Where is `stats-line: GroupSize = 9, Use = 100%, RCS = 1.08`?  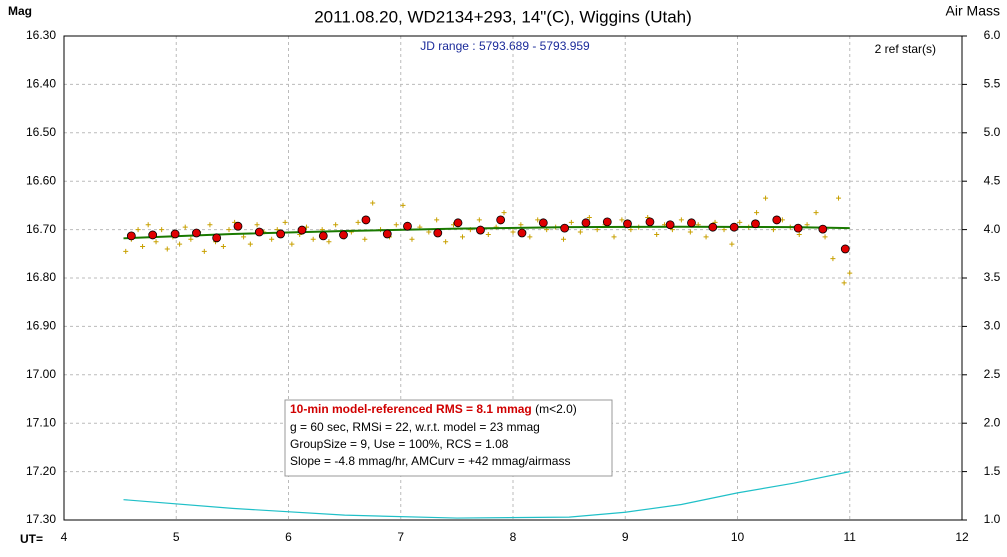
stats-line: GroupSize = 9, Use = 100%, RCS = 1.08 is located at coordinates (399, 444).